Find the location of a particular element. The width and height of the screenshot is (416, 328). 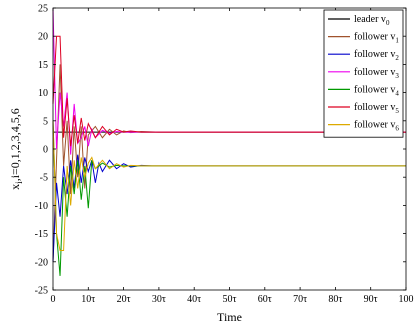

y-axis-title: xi,i=0,1,2,3,4,5,6 is located at coordinates (16, 149).